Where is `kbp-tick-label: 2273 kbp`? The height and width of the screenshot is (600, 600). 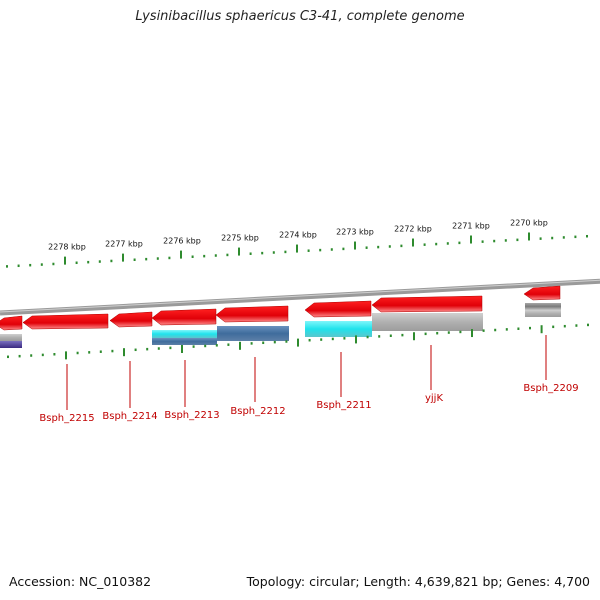 kbp-tick-label: 2273 kbp is located at coordinates (355, 232).